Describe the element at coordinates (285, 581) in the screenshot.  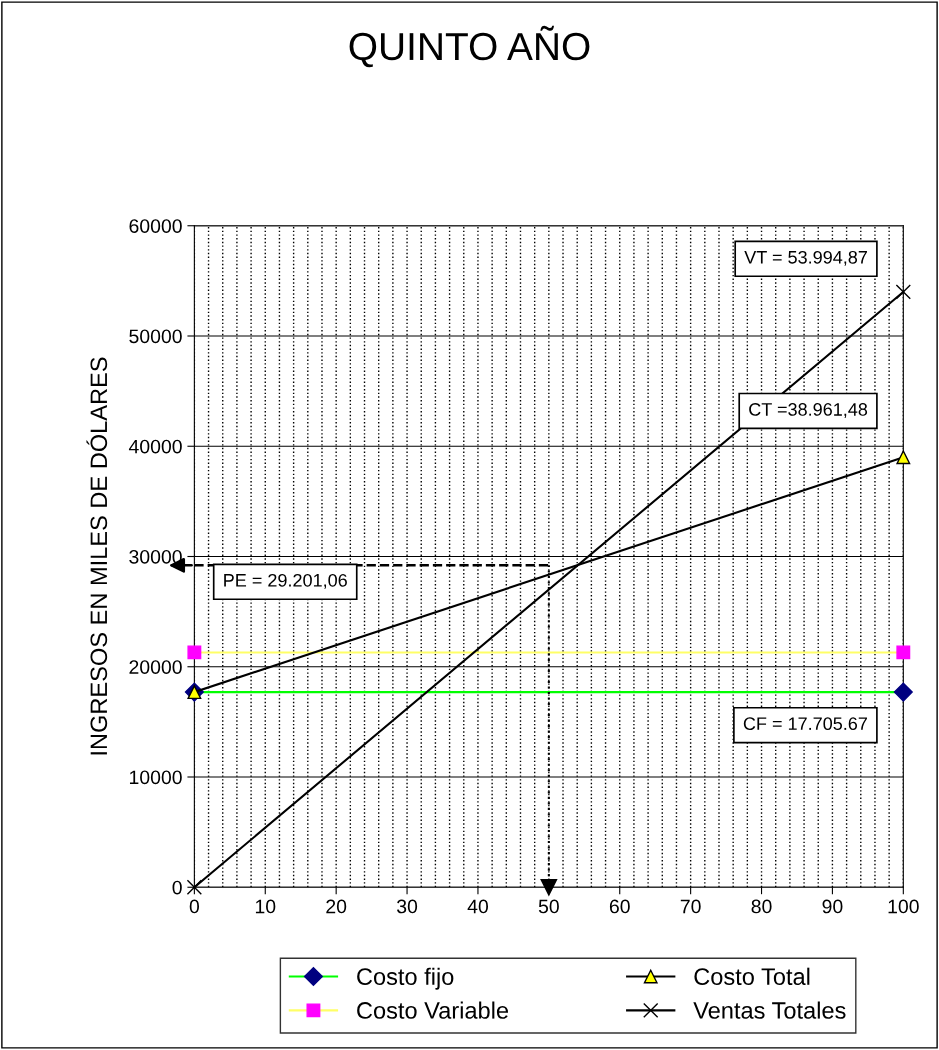
I see `ref-line-label: PE = 29.201,06` at that location.